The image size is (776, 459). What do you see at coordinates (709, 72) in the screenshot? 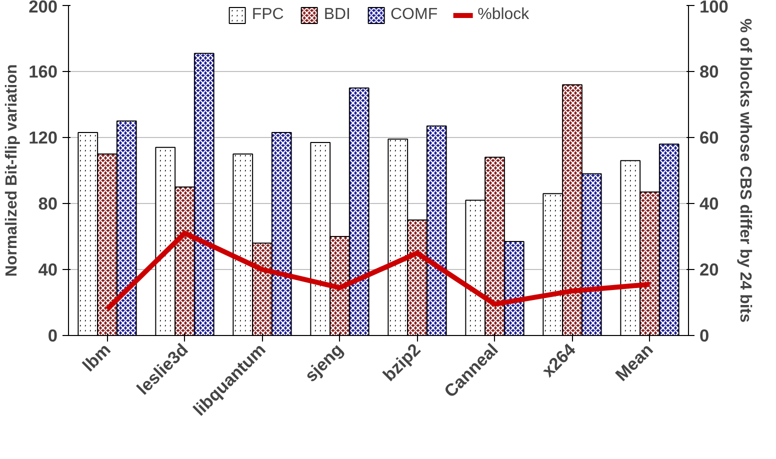
I see `y2-tick-label: 80` at bounding box center [709, 72].